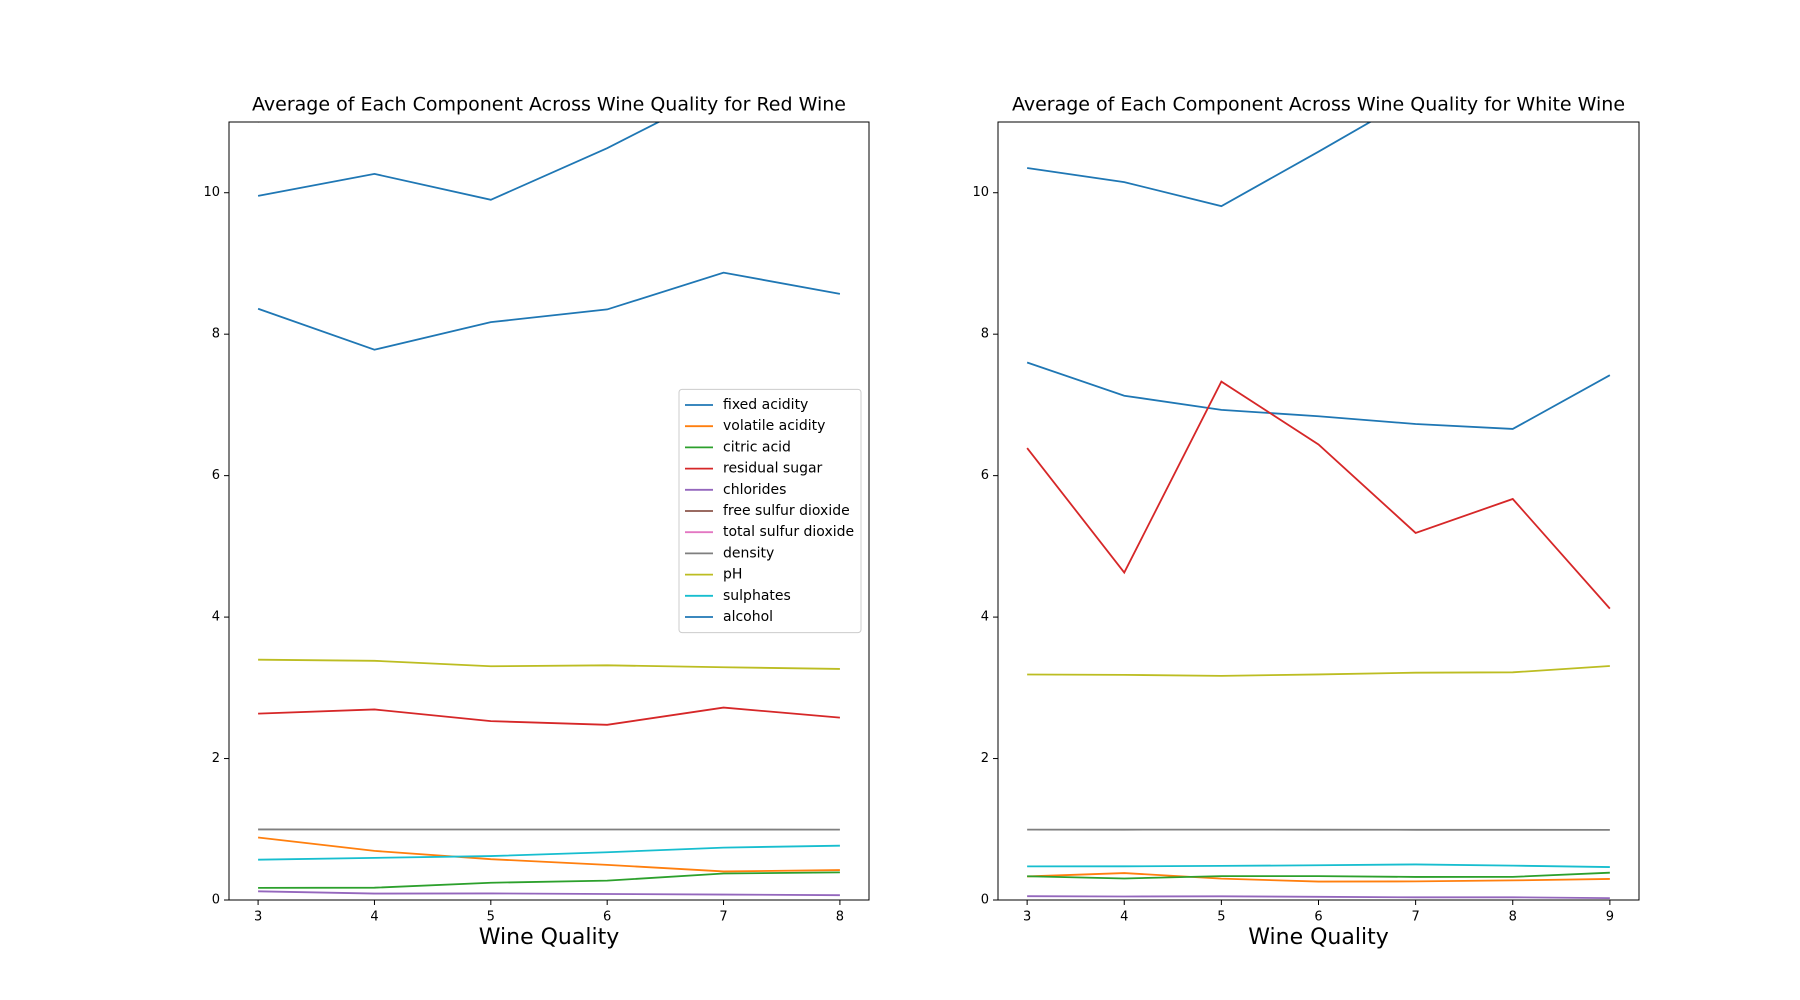 The image size is (1800, 1000). What do you see at coordinates (1610, 917) in the screenshot?
I see `x-tick-label: 9` at bounding box center [1610, 917].